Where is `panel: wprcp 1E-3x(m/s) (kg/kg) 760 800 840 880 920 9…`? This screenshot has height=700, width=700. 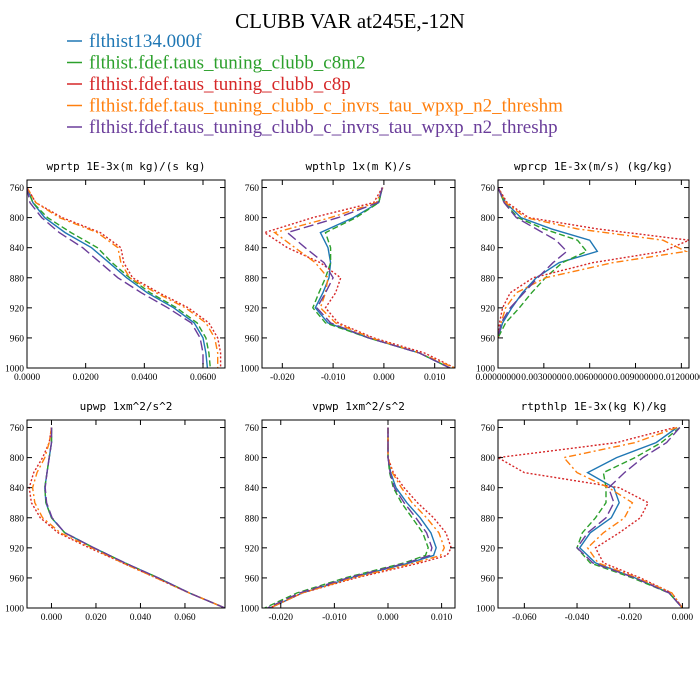
panel: wprcp 1E-3x(m/s) (kg/kg) 760 800 840 880 920 9… is located at coordinates (587, 271).